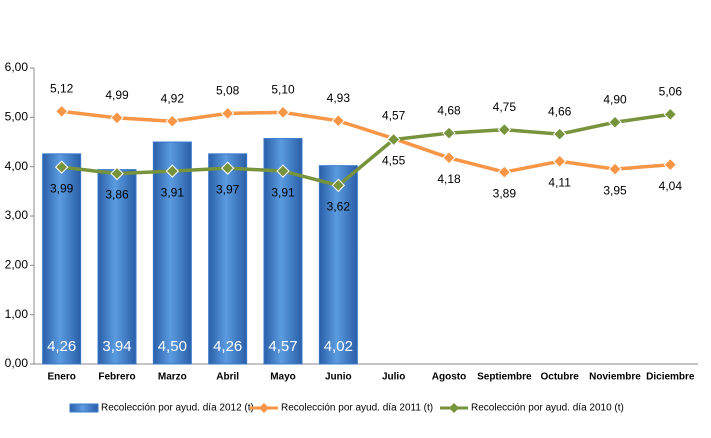 Image resolution: width=711 pixels, height=438 pixels. I want to click on value-label: 4,04, so click(671, 186).